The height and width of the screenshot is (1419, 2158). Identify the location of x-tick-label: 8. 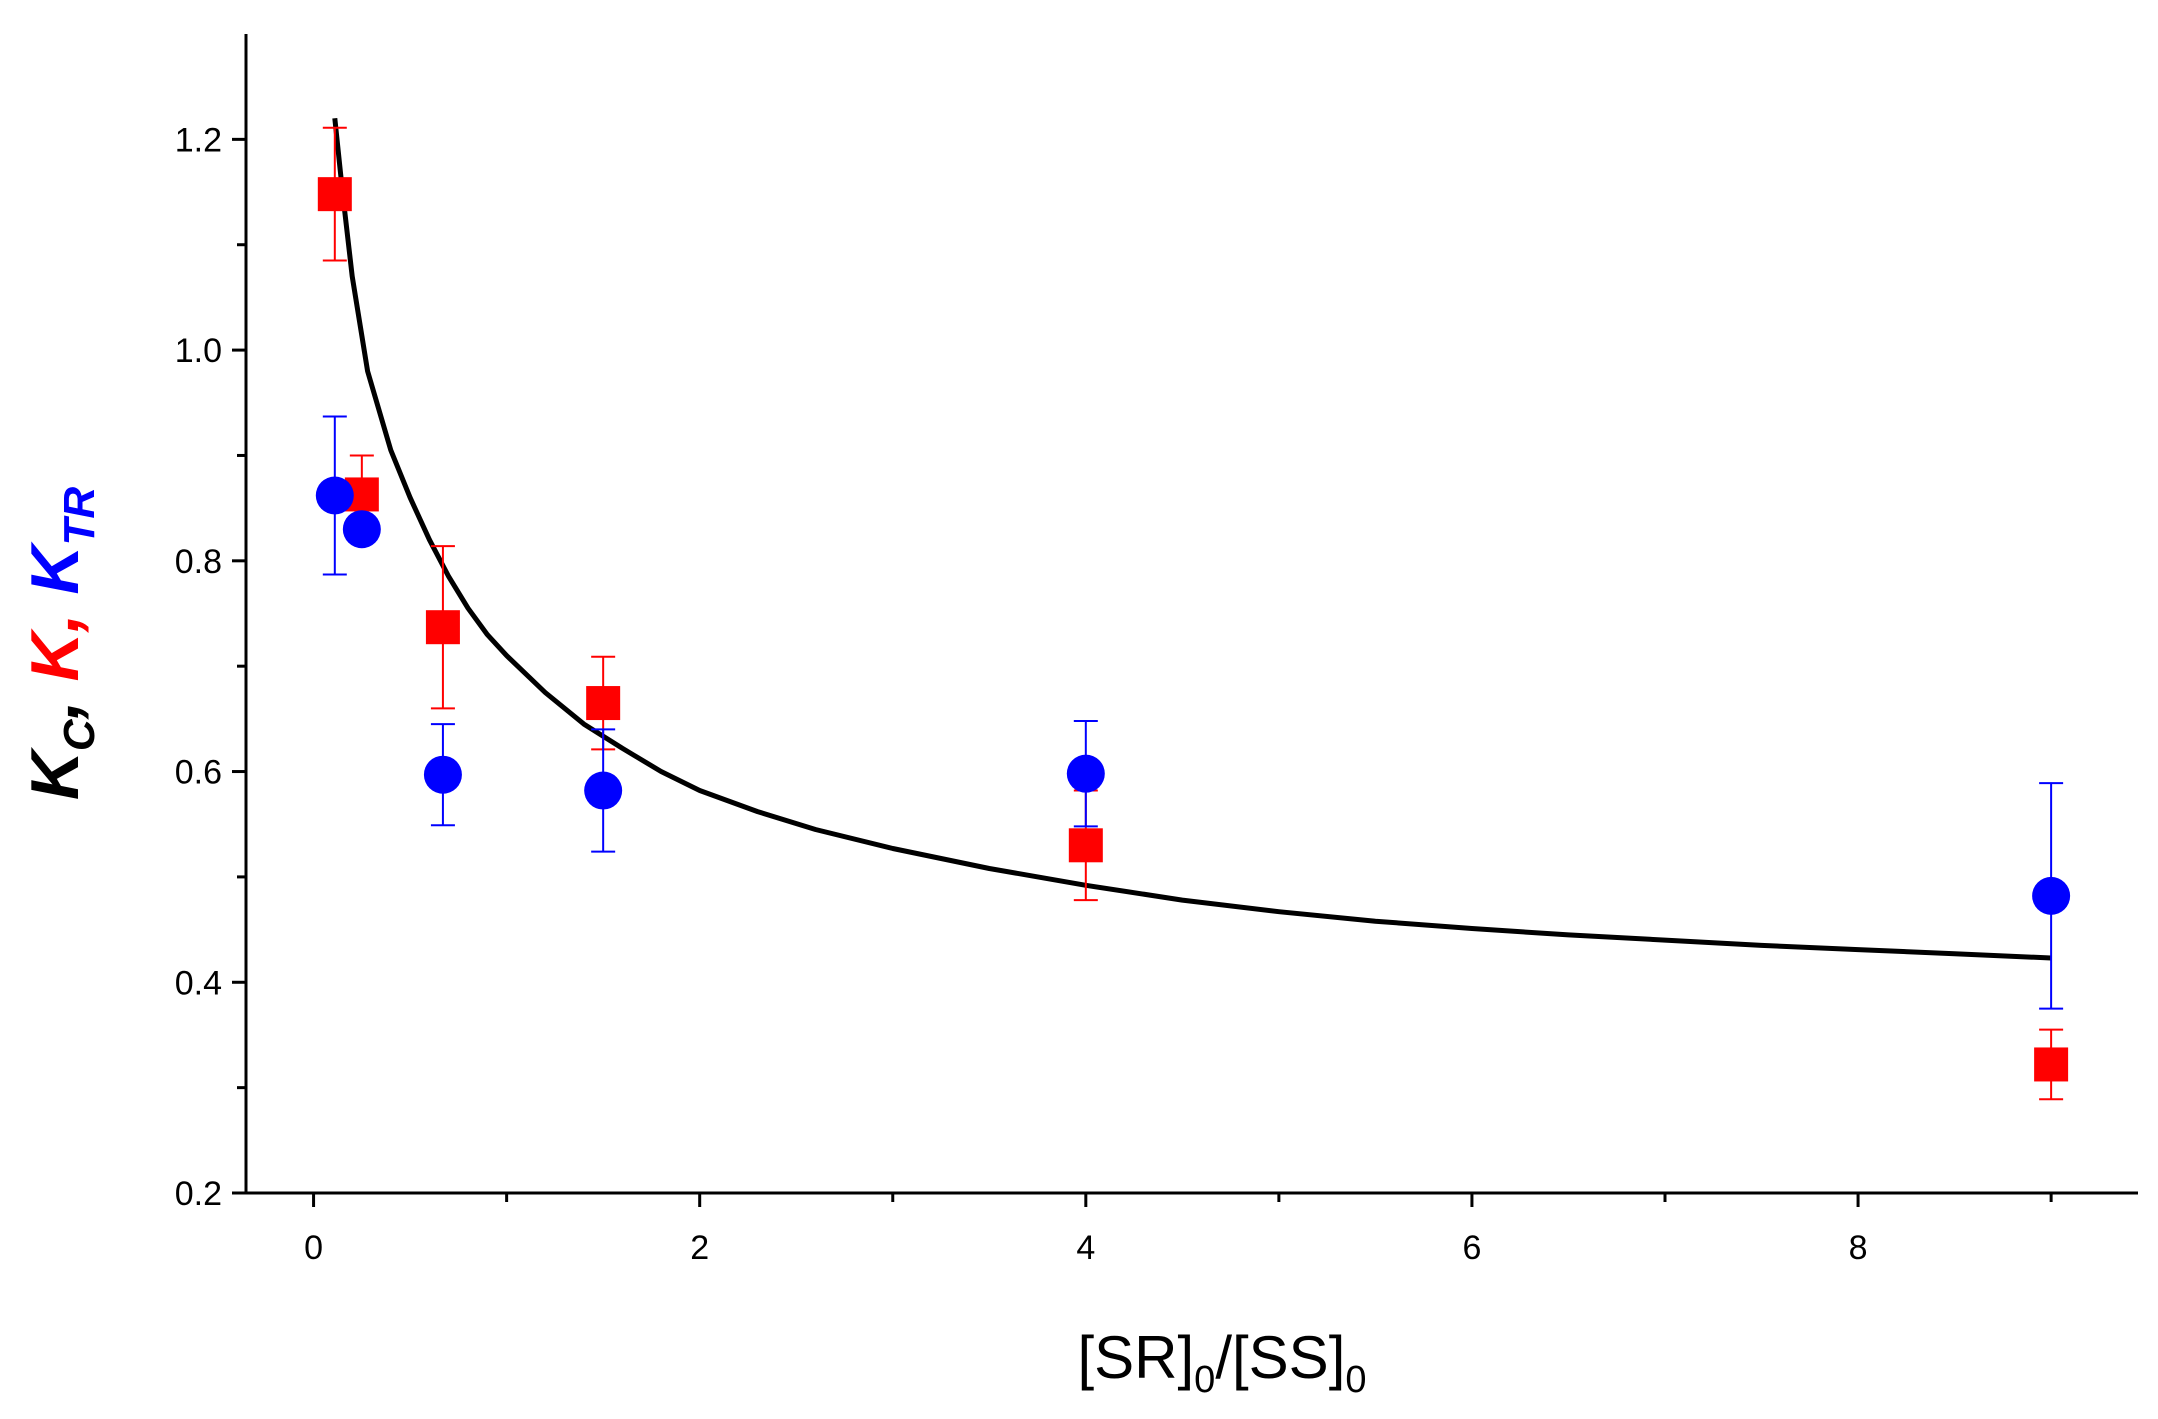
(1858, 1248).